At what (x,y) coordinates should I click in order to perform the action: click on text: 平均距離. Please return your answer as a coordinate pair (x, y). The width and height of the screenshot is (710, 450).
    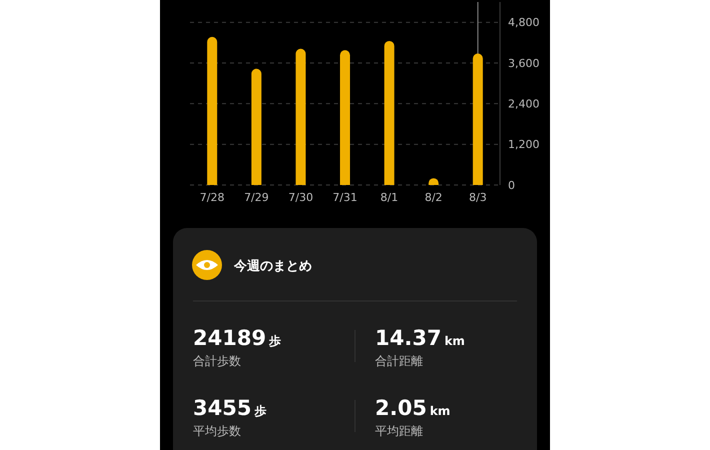
    Looking at the image, I should click on (399, 431).